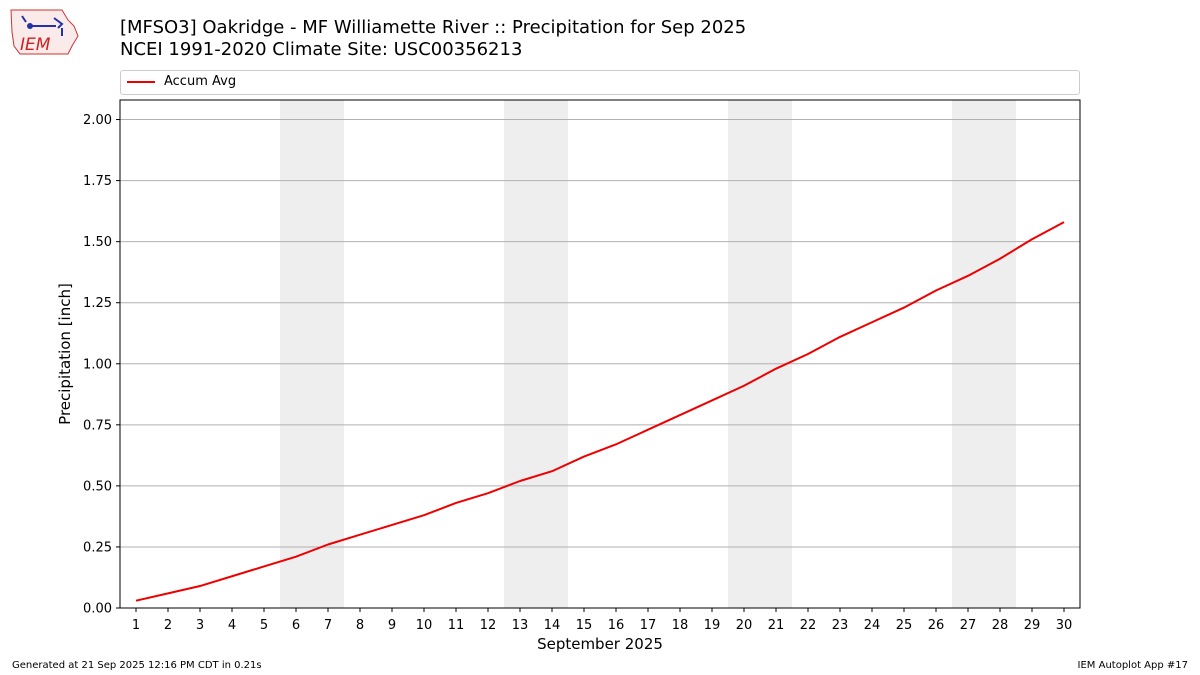 The height and width of the screenshot is (675, 1200). I want to click on x-tick-label-14: 15, so click(584, 625).